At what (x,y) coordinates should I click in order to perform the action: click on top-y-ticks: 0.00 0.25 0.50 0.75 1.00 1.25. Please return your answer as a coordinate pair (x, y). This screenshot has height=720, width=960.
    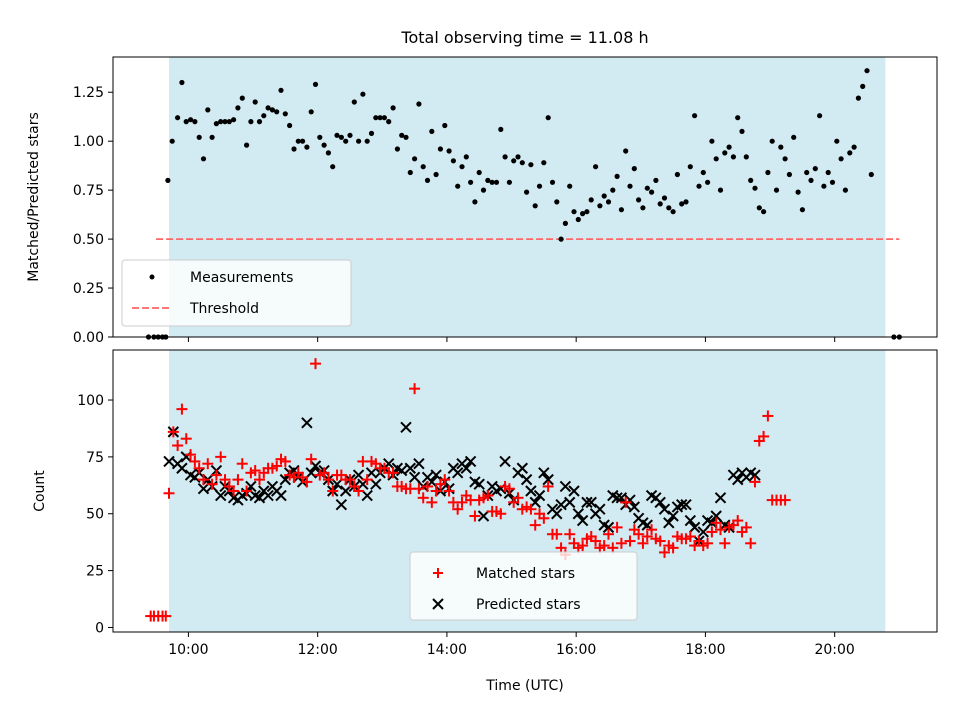
    Looking at the image, I should click on (93, 215).